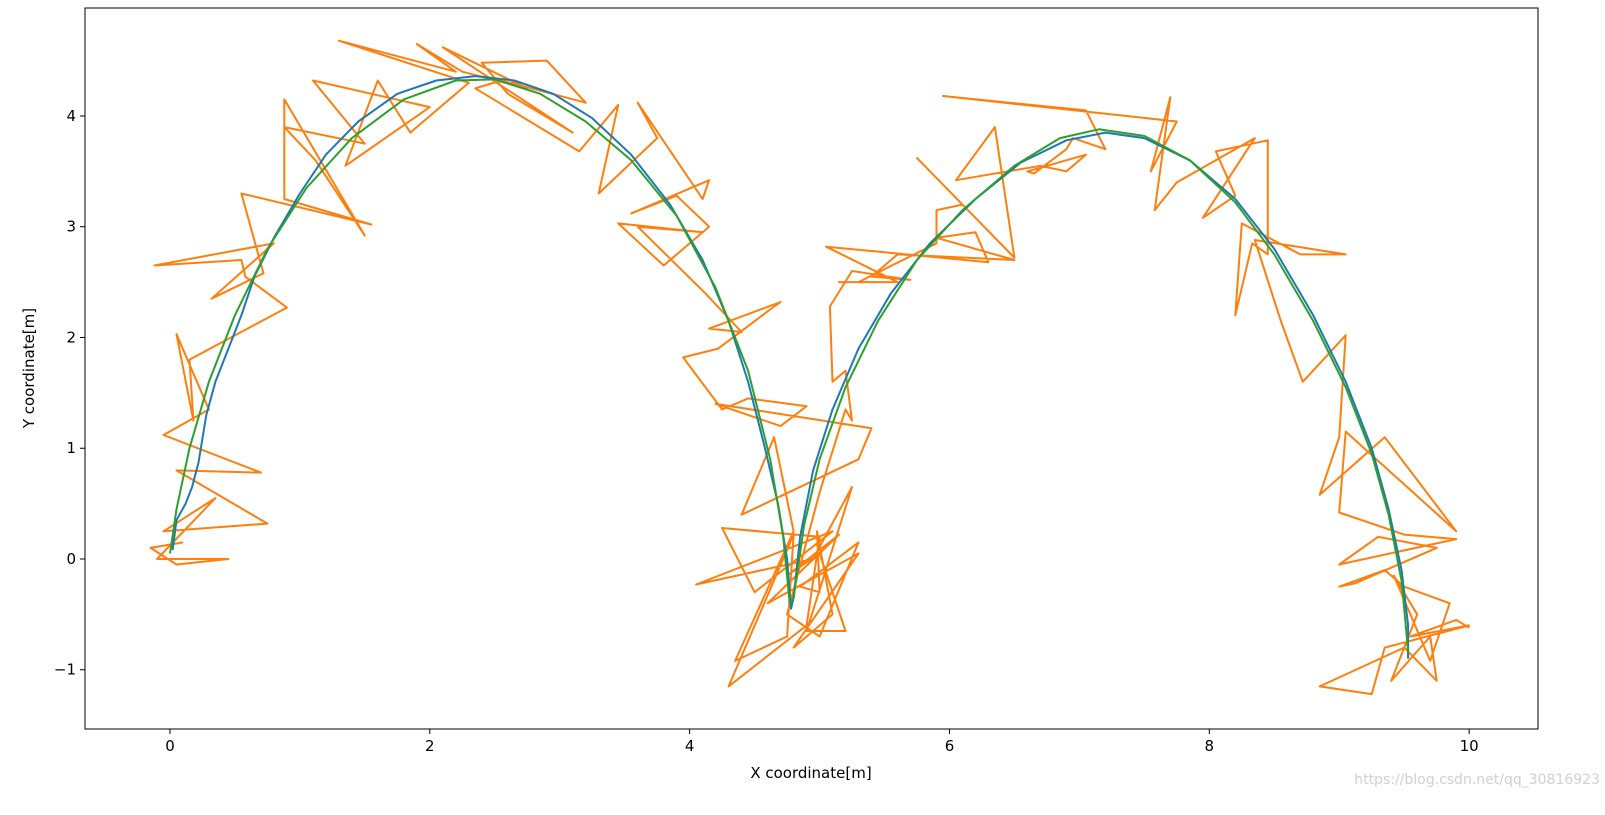 Image resolution: width=1605 pixels, height=815 pixels. Describe the element at coordinates (1469, 746) in the screenshot. I see `x-tick-label: 10` at that location.